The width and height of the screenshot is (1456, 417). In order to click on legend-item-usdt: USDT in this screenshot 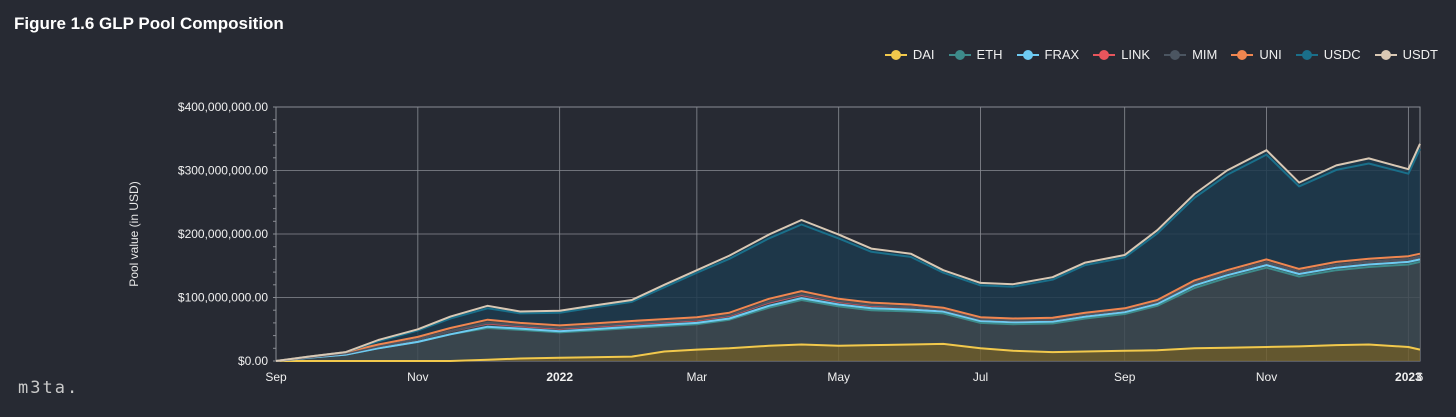, I will do `click(1406, 54)`.